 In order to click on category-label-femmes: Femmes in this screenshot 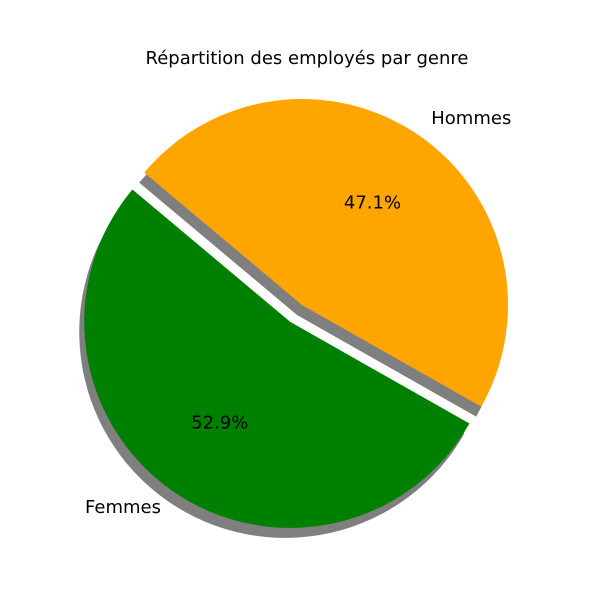, I will do `click(123, 507)`.